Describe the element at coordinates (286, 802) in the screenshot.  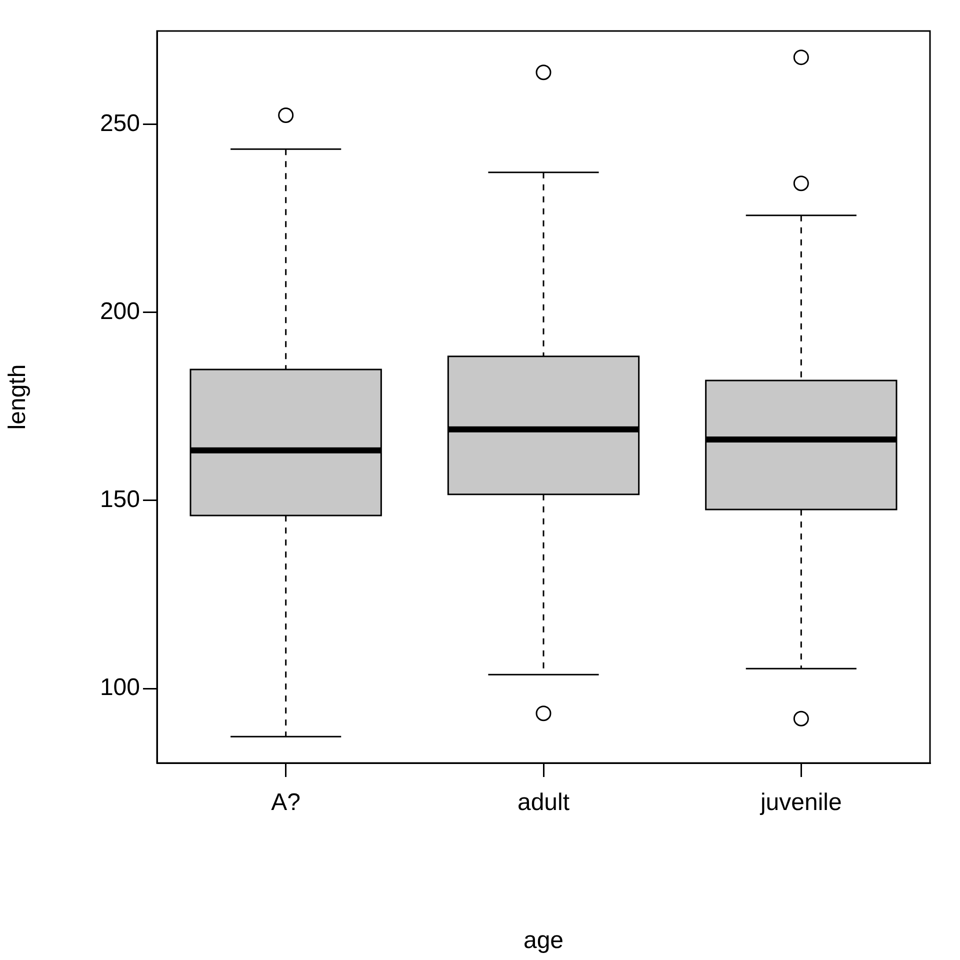
I see `x-tick-label: A?` at that location.